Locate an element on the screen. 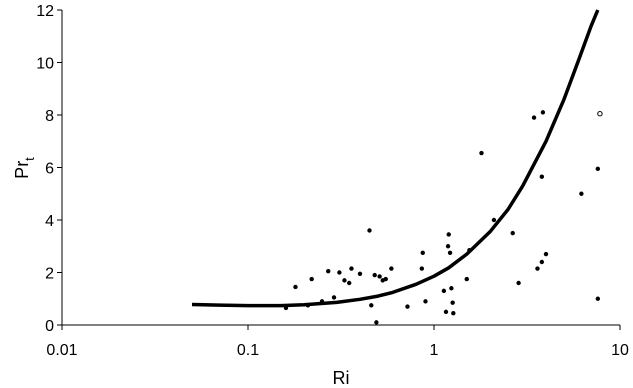 This screenshot has width=633, height=388. x-tick-label: 0.01 is located at coordinates (61, 350).